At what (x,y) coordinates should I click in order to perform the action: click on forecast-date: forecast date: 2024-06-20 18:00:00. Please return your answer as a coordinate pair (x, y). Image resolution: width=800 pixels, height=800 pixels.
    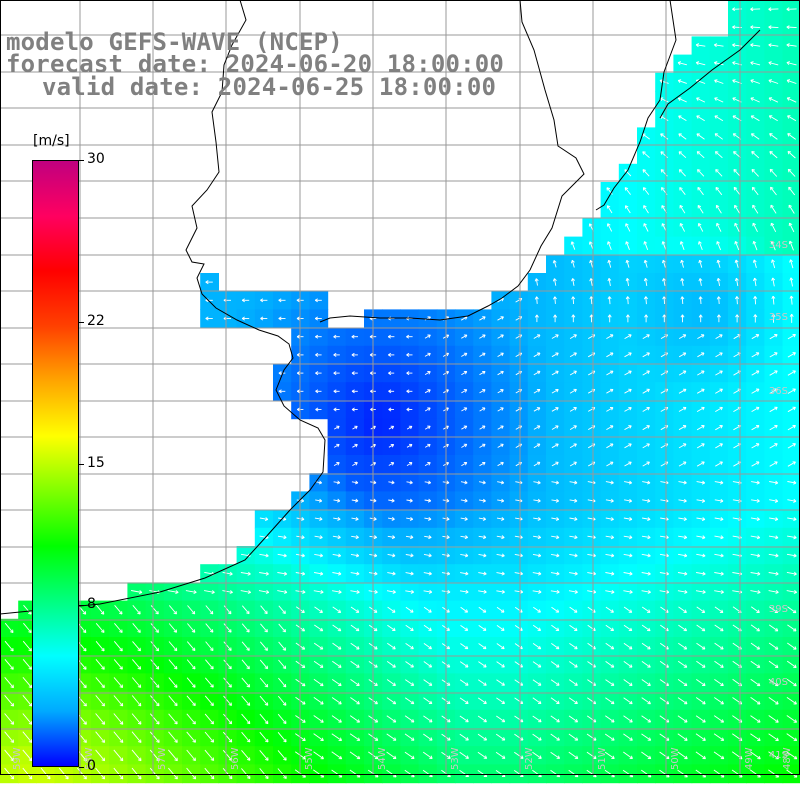
    Looking at the image, I should click on (255, 64).